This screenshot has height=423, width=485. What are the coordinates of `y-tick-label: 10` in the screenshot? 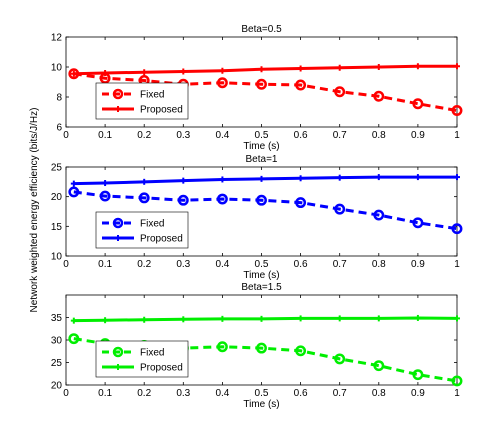 It's located at (57, 68).